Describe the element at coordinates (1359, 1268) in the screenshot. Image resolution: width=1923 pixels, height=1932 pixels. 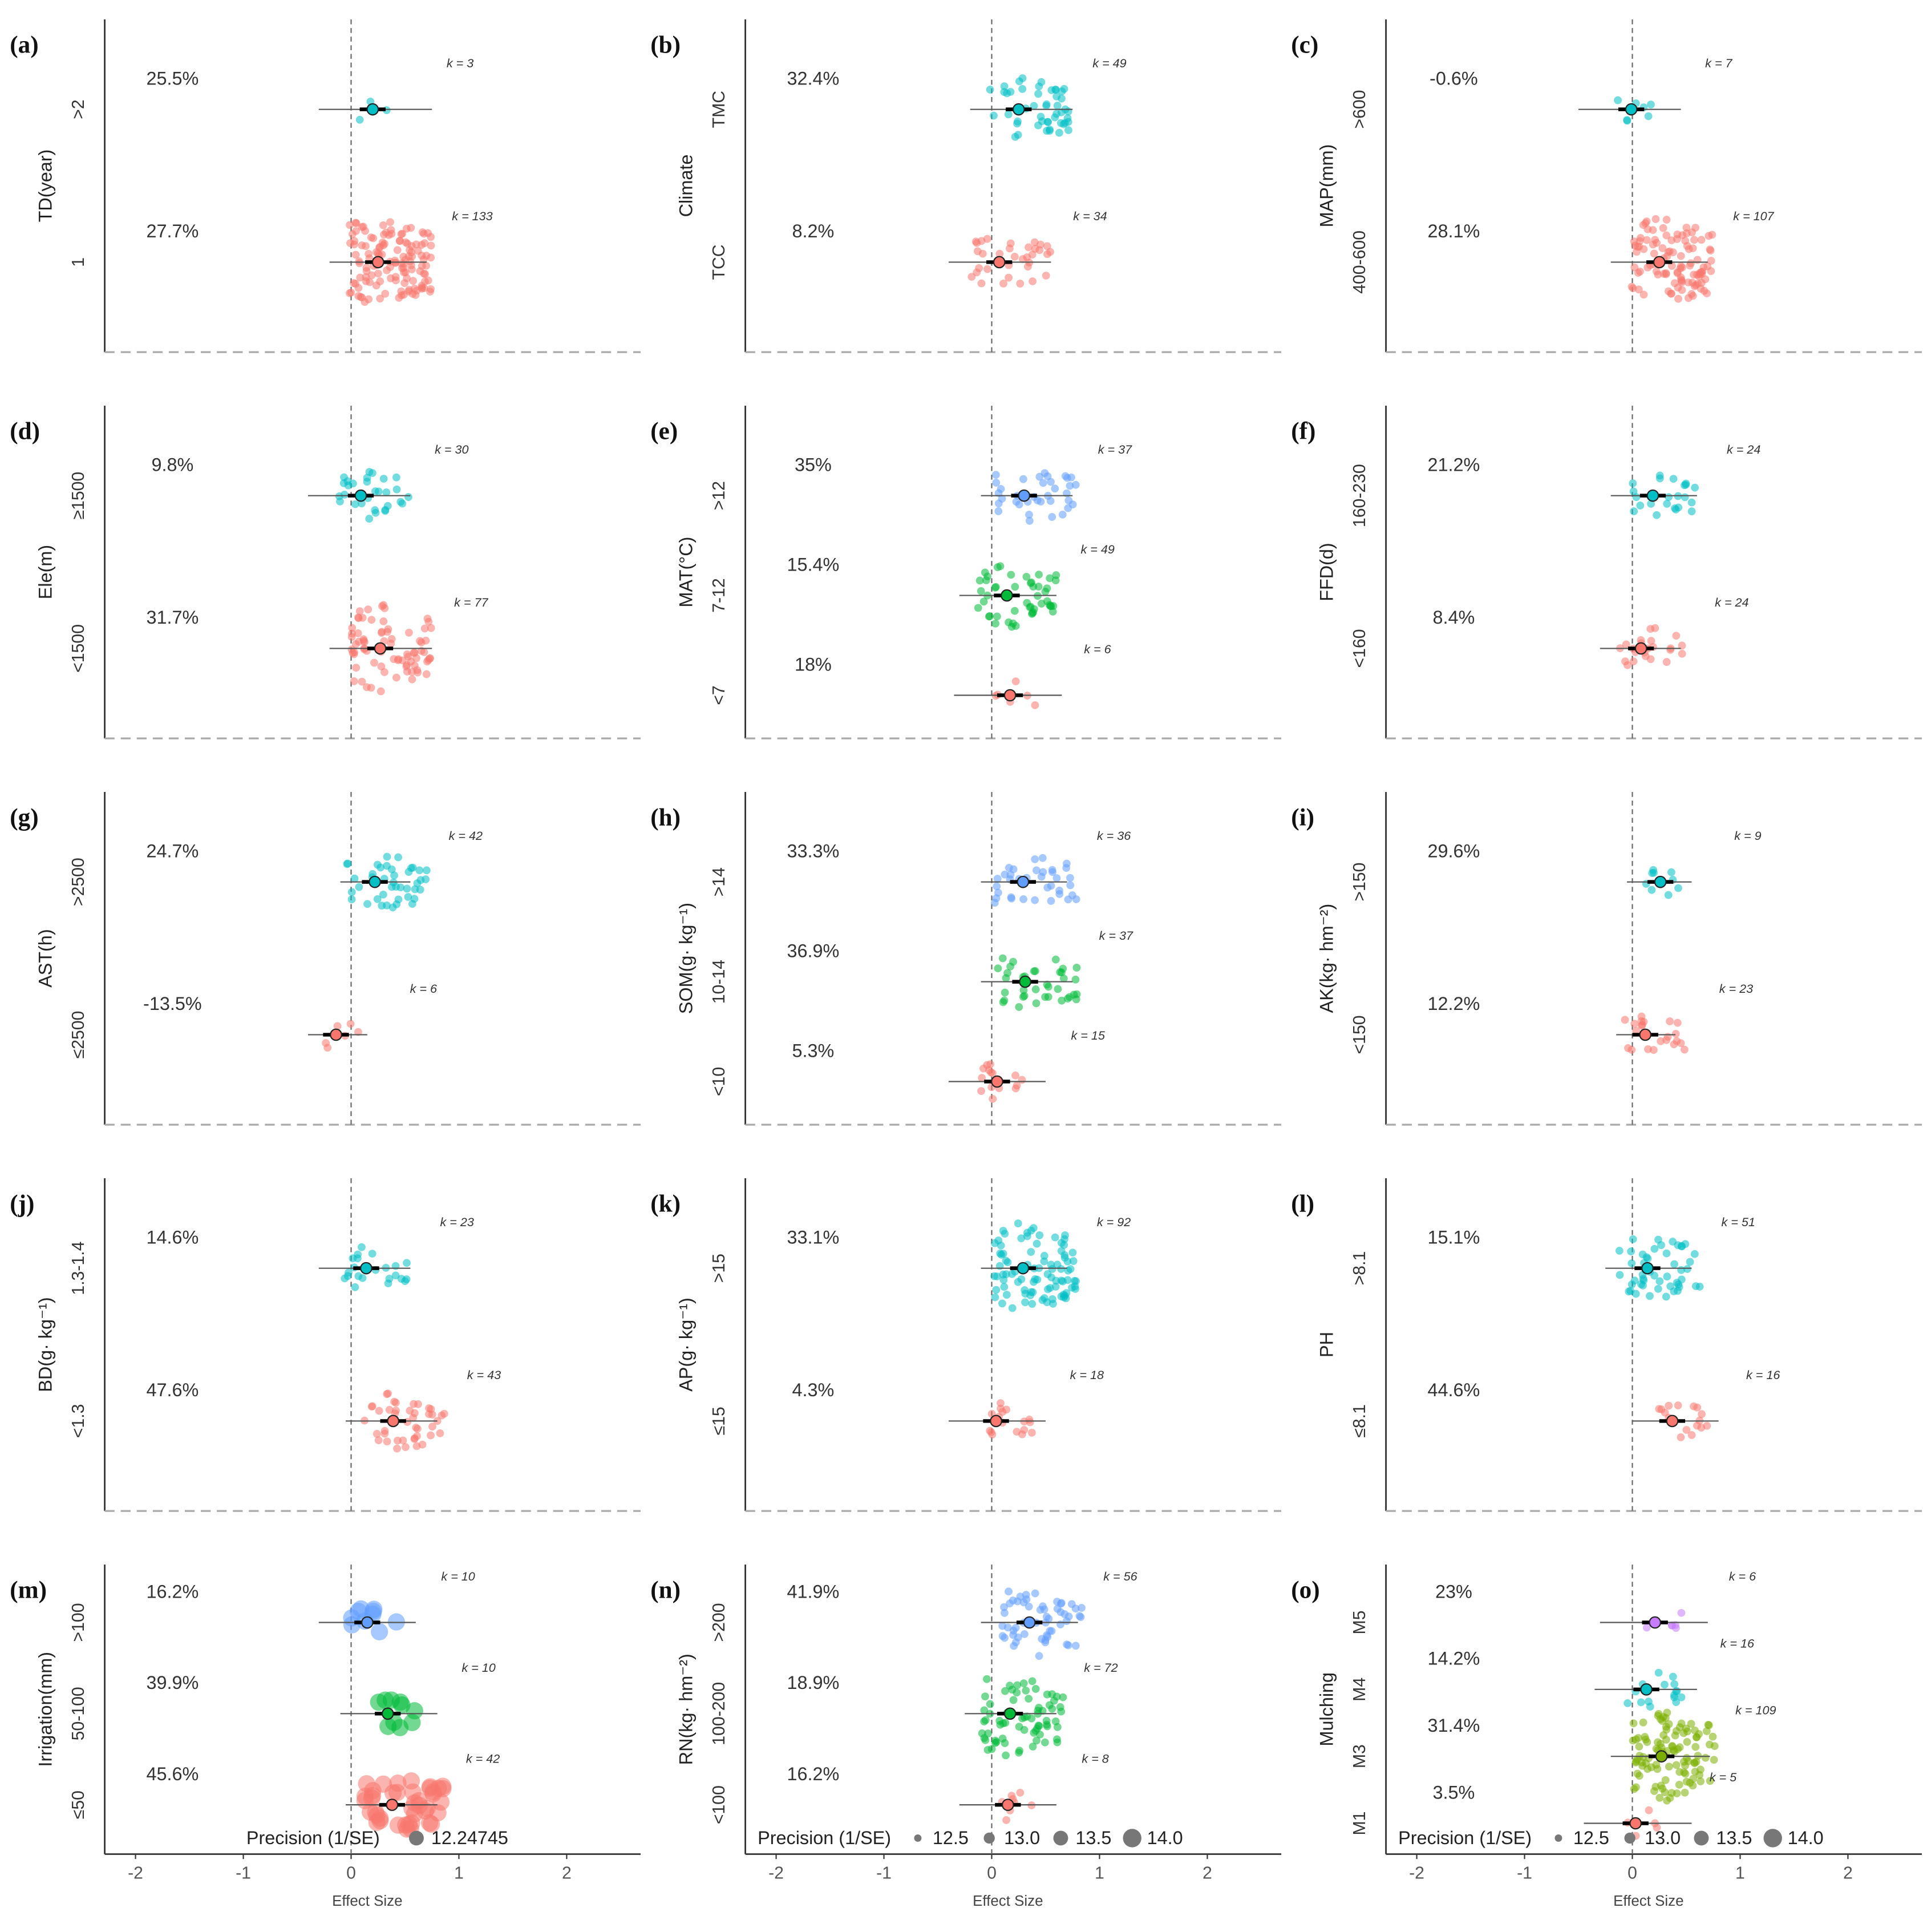
I see `y-tick-label: >8.1` at that location.